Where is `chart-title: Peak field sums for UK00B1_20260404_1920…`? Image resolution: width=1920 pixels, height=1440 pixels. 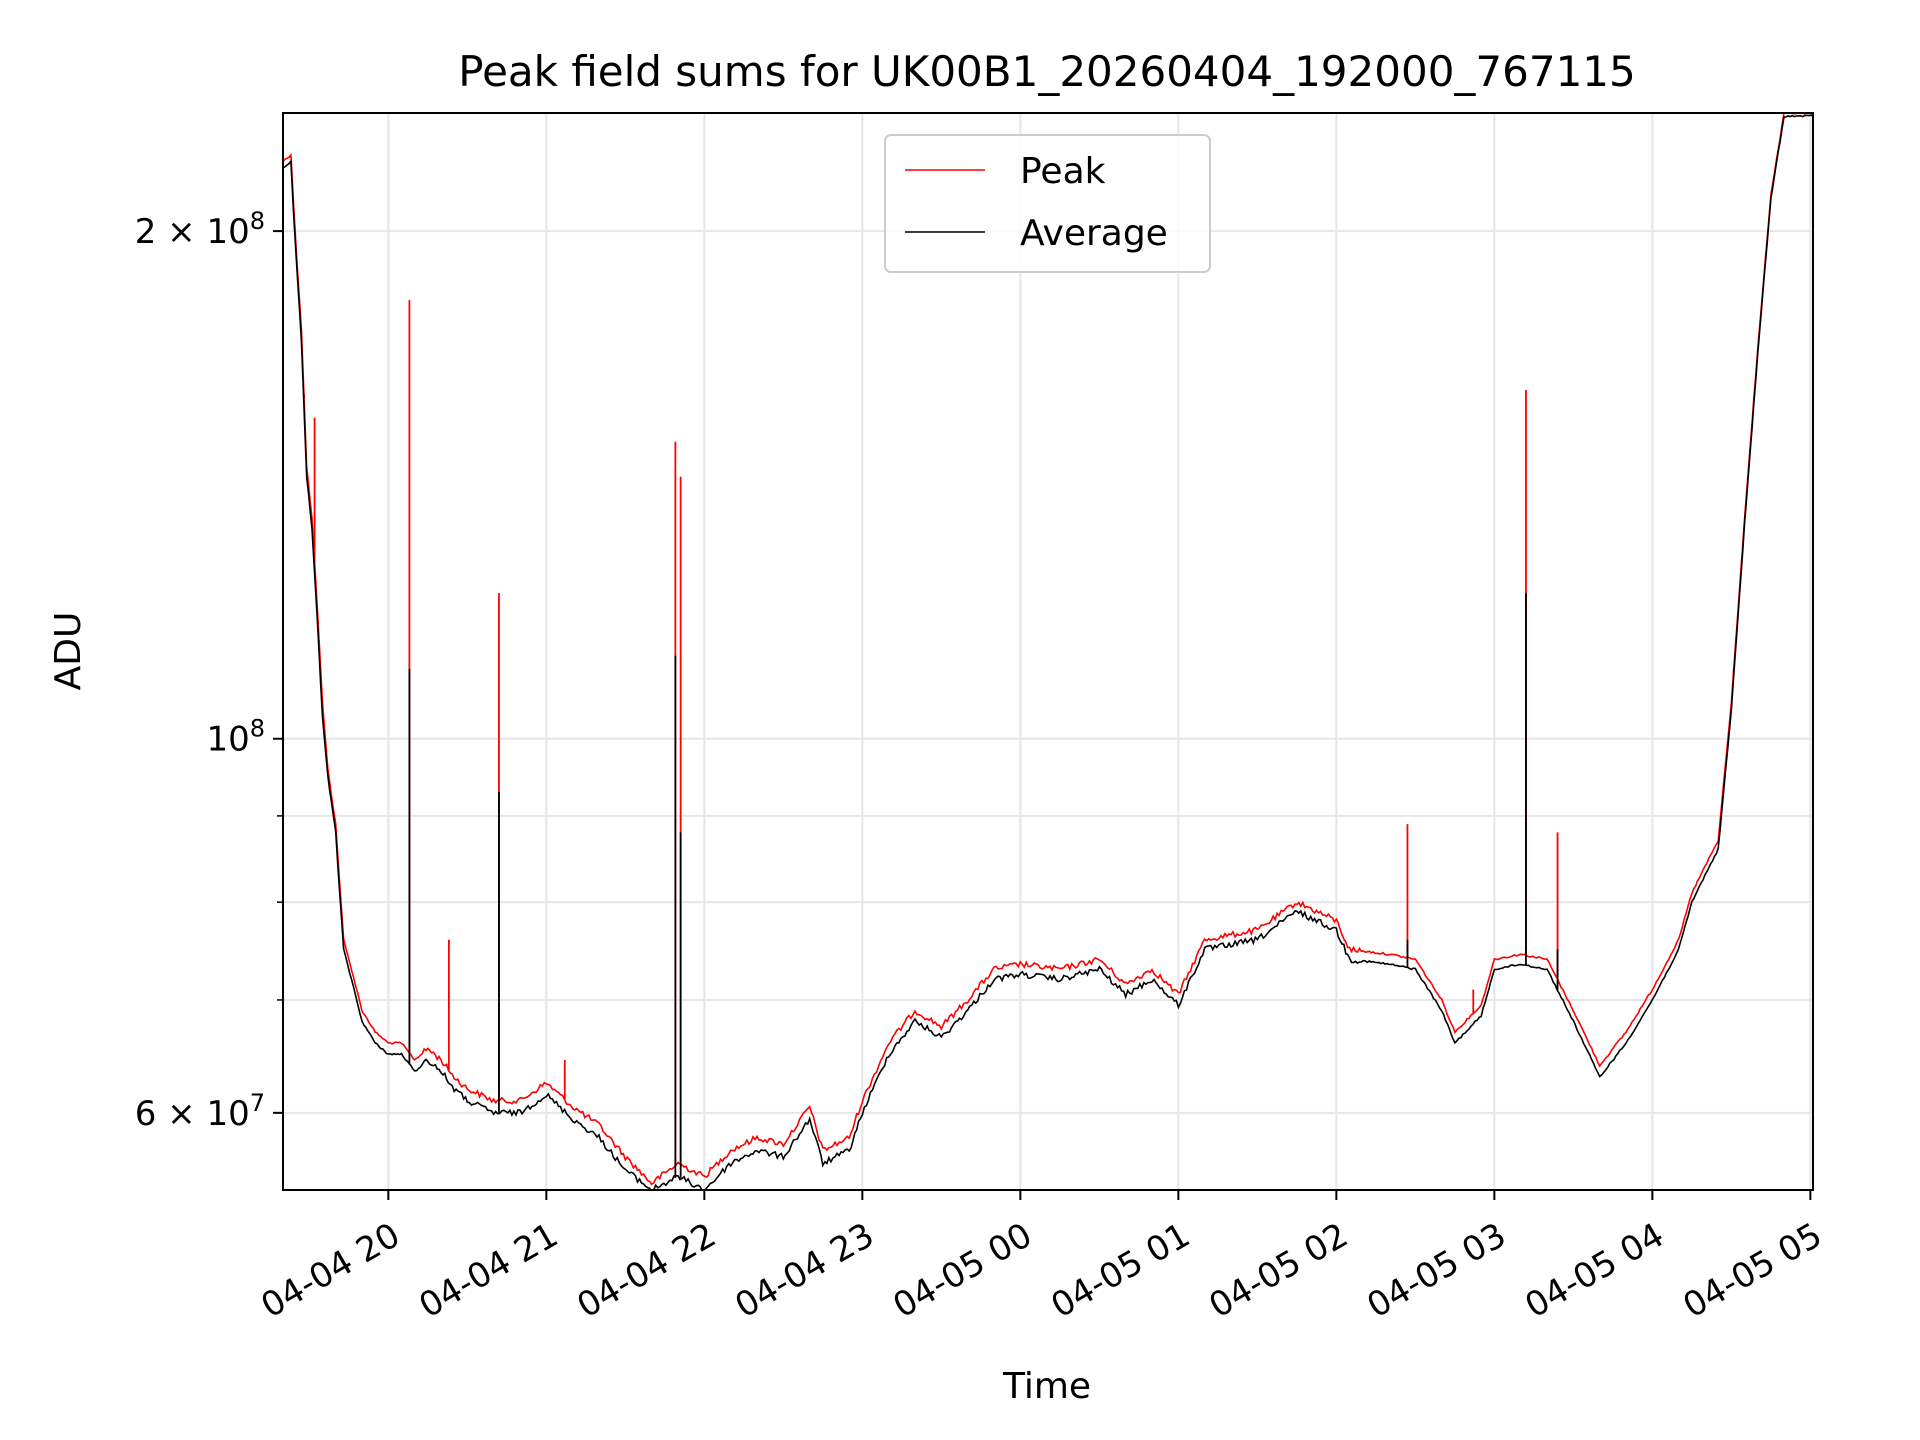
chart-title: Peak field sums for UK00B1_20260404_1920… is located at coordinates (1047, 71).